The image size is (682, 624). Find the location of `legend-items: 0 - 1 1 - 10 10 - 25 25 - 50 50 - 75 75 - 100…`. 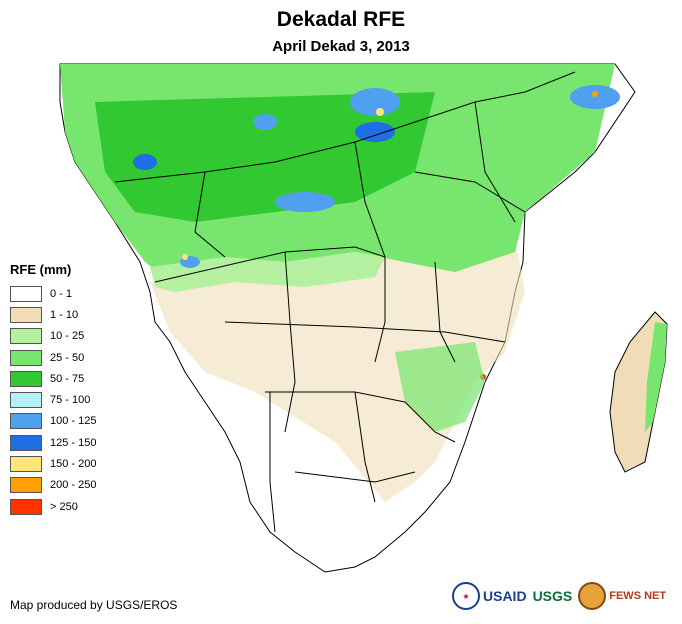

legend-items: 0 - 1 1 - 10 10 - 25 25 - 50 50 - 75 75 - 100… is located at coordinates (53, 400).